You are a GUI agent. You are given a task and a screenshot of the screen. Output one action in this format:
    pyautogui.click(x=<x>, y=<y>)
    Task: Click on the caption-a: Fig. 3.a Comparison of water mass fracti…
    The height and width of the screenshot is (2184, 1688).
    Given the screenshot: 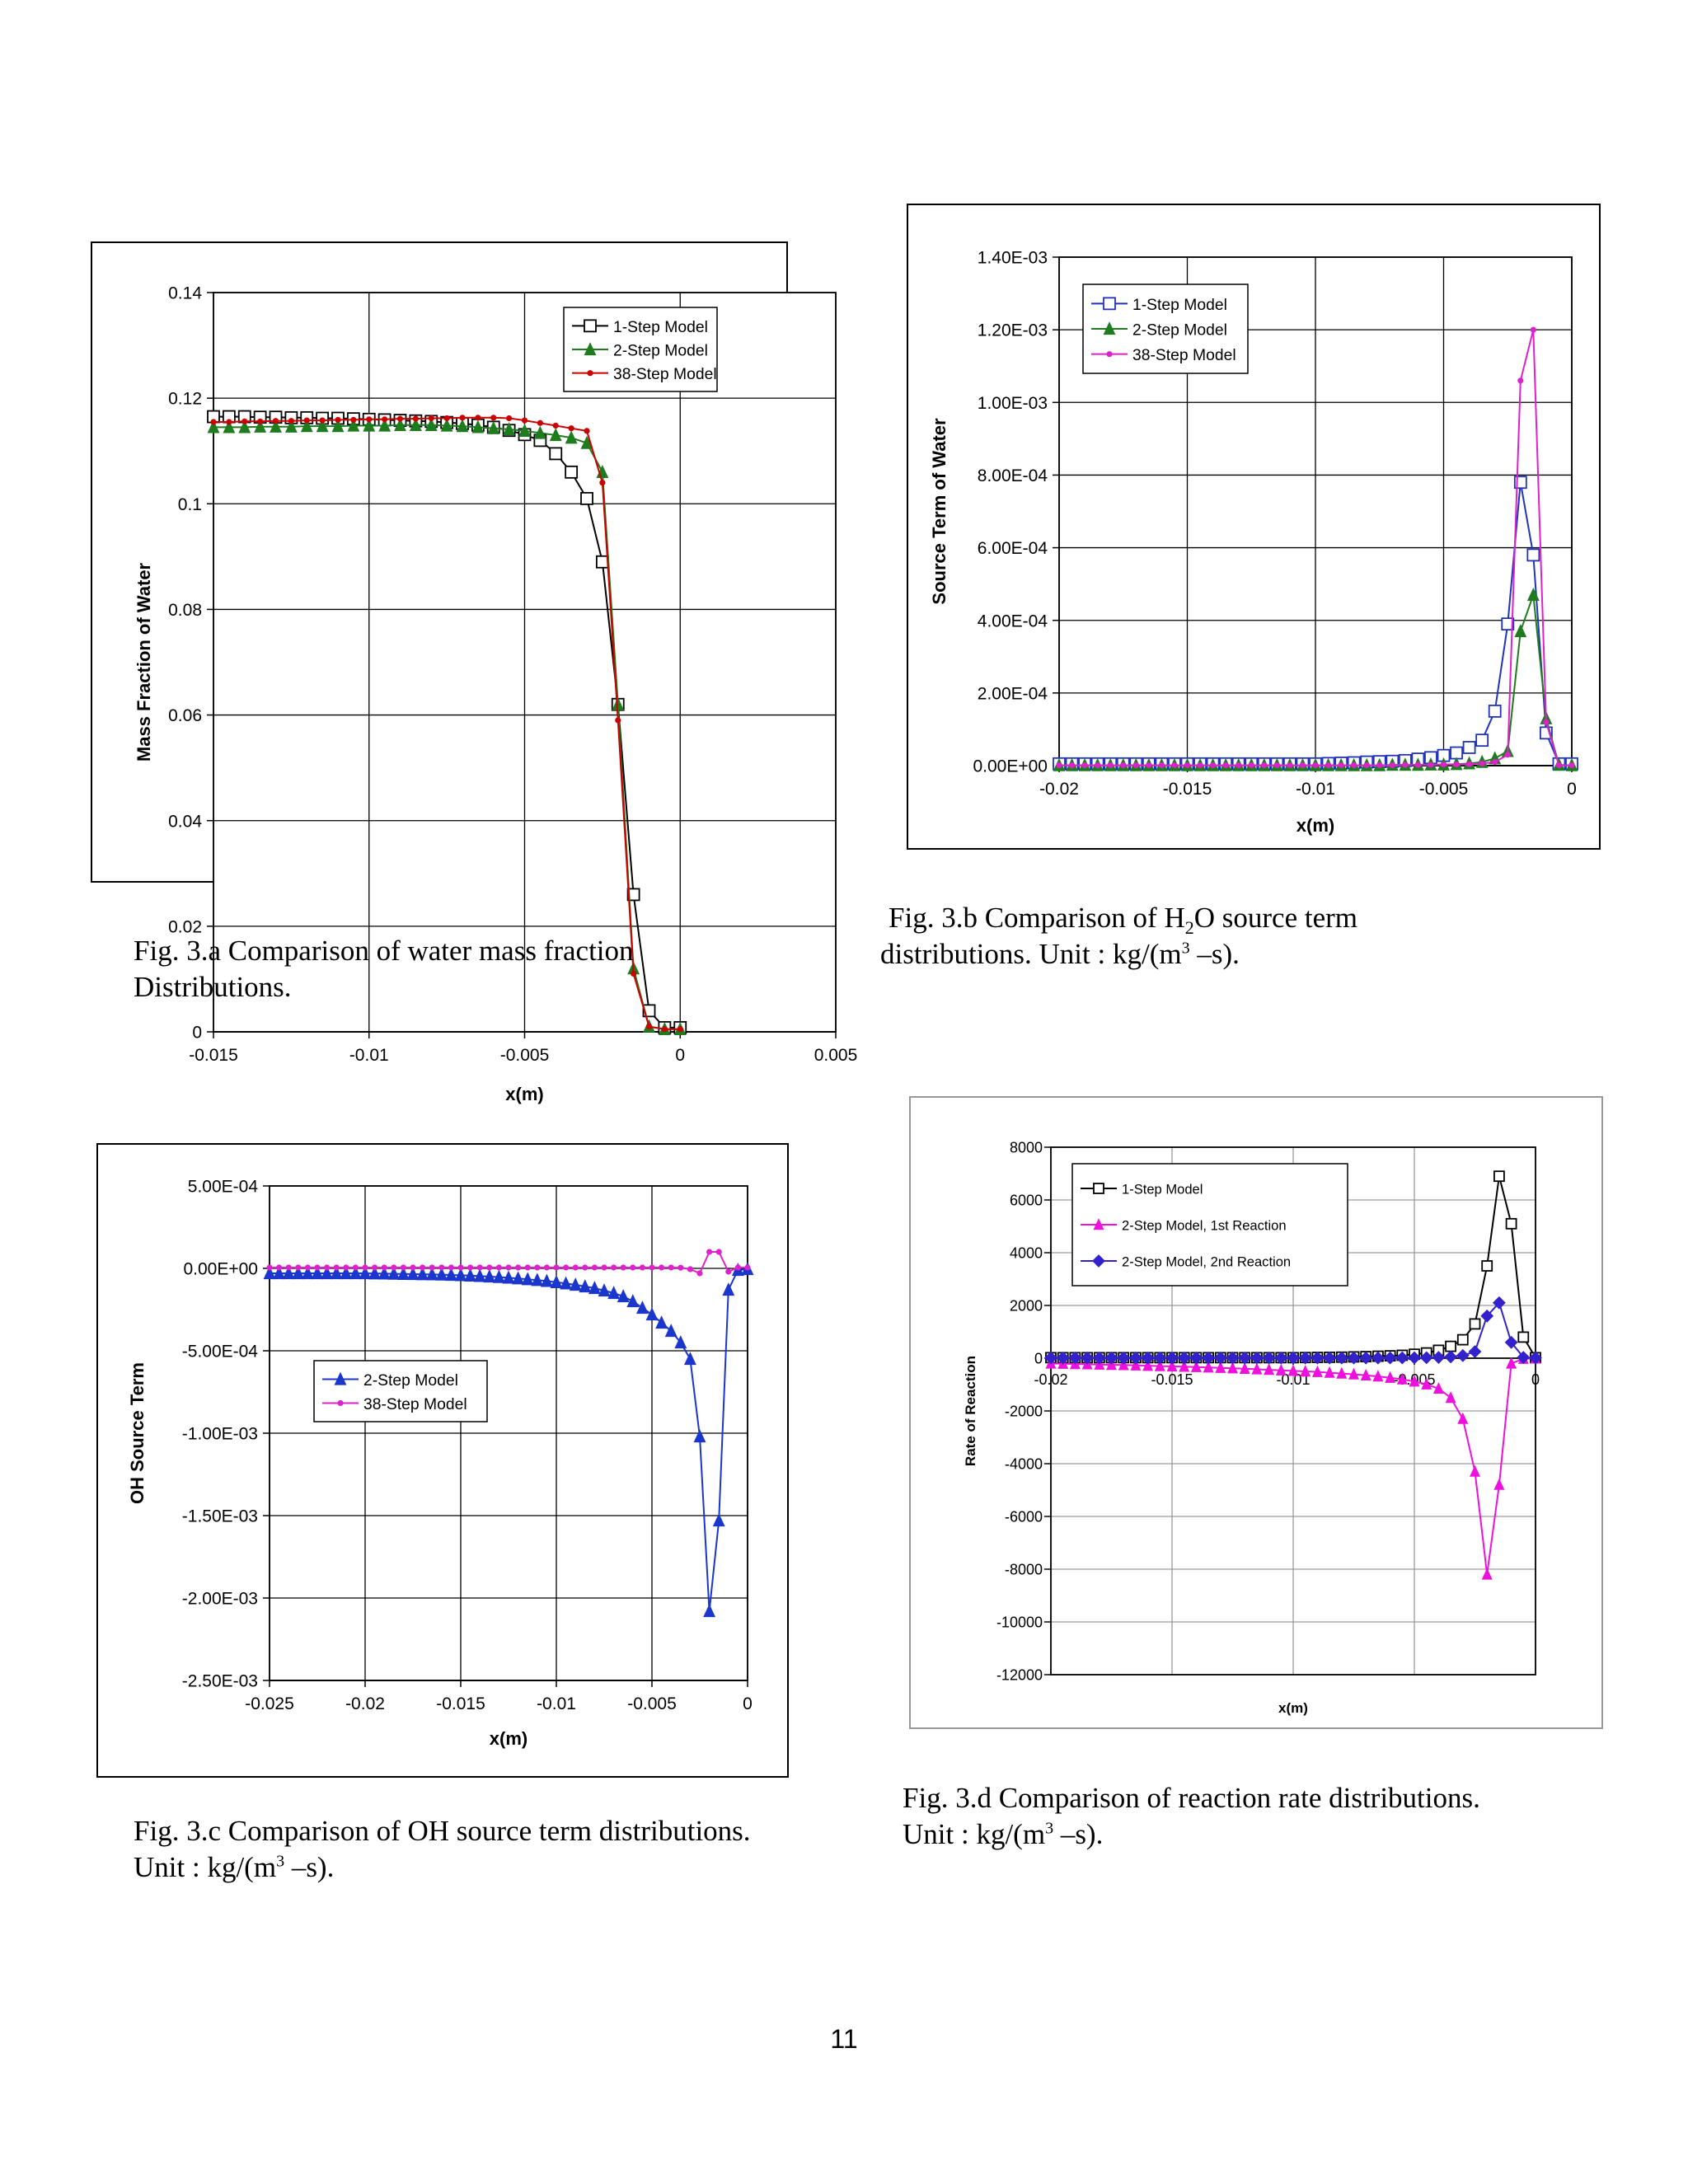 What is the action you would take?
    pyautogui.click(x=384, y=969)
    